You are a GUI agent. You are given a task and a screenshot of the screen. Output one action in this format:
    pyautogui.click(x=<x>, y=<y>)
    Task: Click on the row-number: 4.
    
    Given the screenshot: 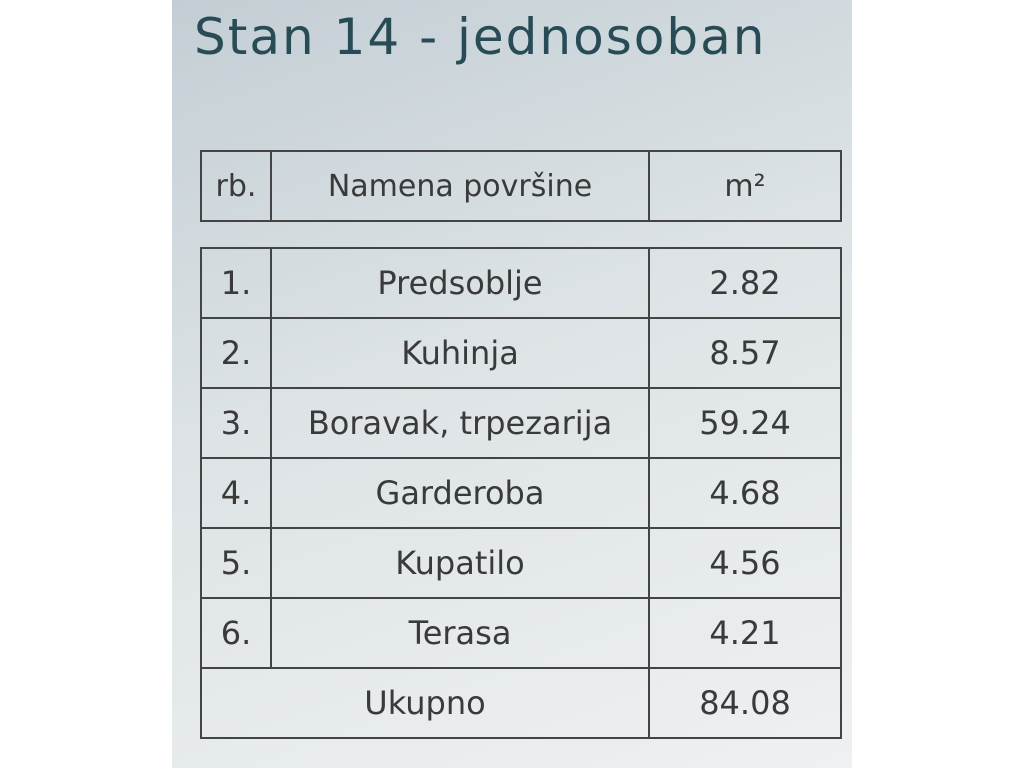 What is the action you would take?
    pyautogui.click(x=236, y=493)
    